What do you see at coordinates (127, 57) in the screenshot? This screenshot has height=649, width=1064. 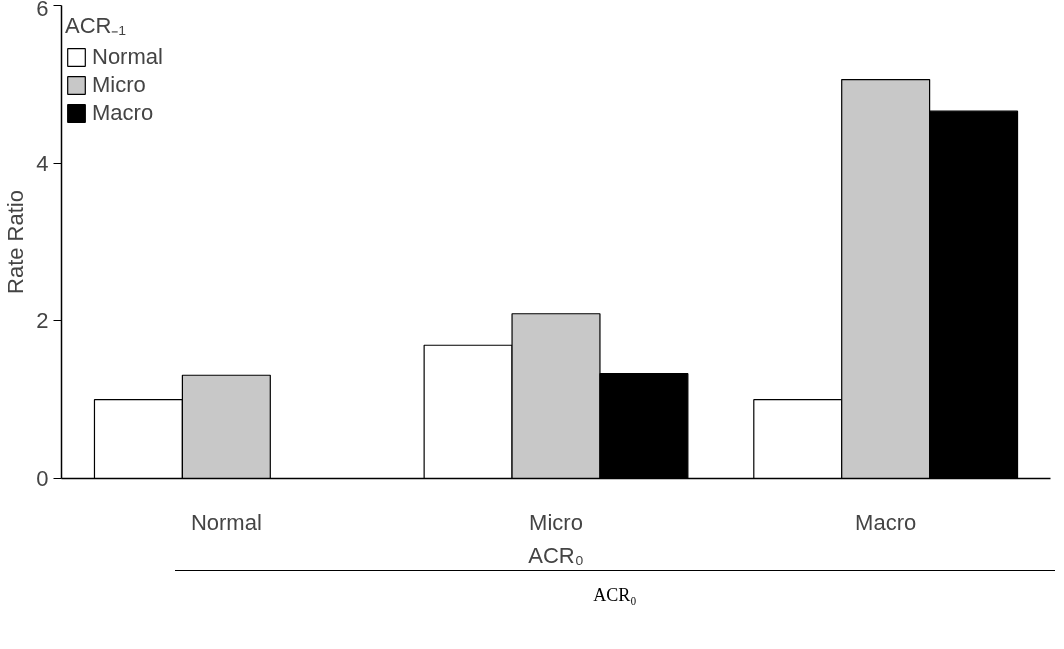 I see `legend-label: Normal` at bounding box center [127, 57].